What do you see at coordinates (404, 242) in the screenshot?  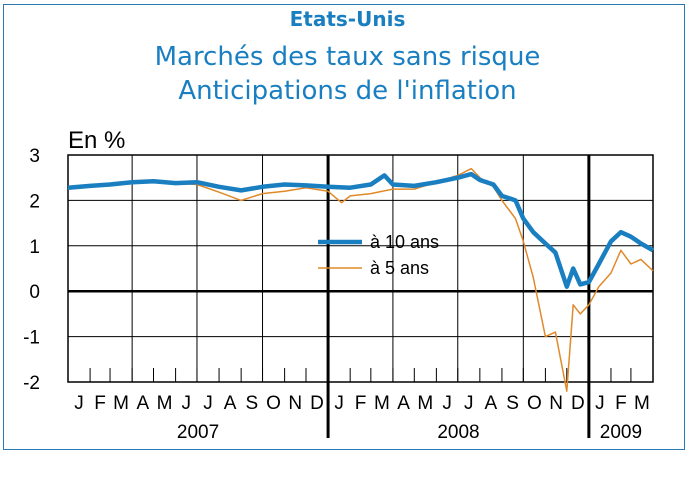 I see `legend-item-10-ans-label: à 10 ans` at bounding box center [404, 242].